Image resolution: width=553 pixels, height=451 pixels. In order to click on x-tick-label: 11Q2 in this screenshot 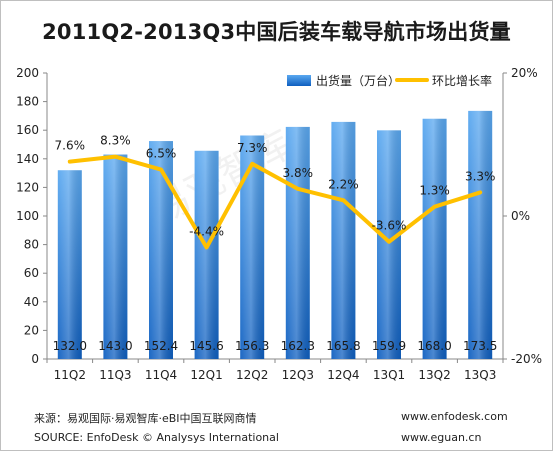, I will do `click(70, 375)`.